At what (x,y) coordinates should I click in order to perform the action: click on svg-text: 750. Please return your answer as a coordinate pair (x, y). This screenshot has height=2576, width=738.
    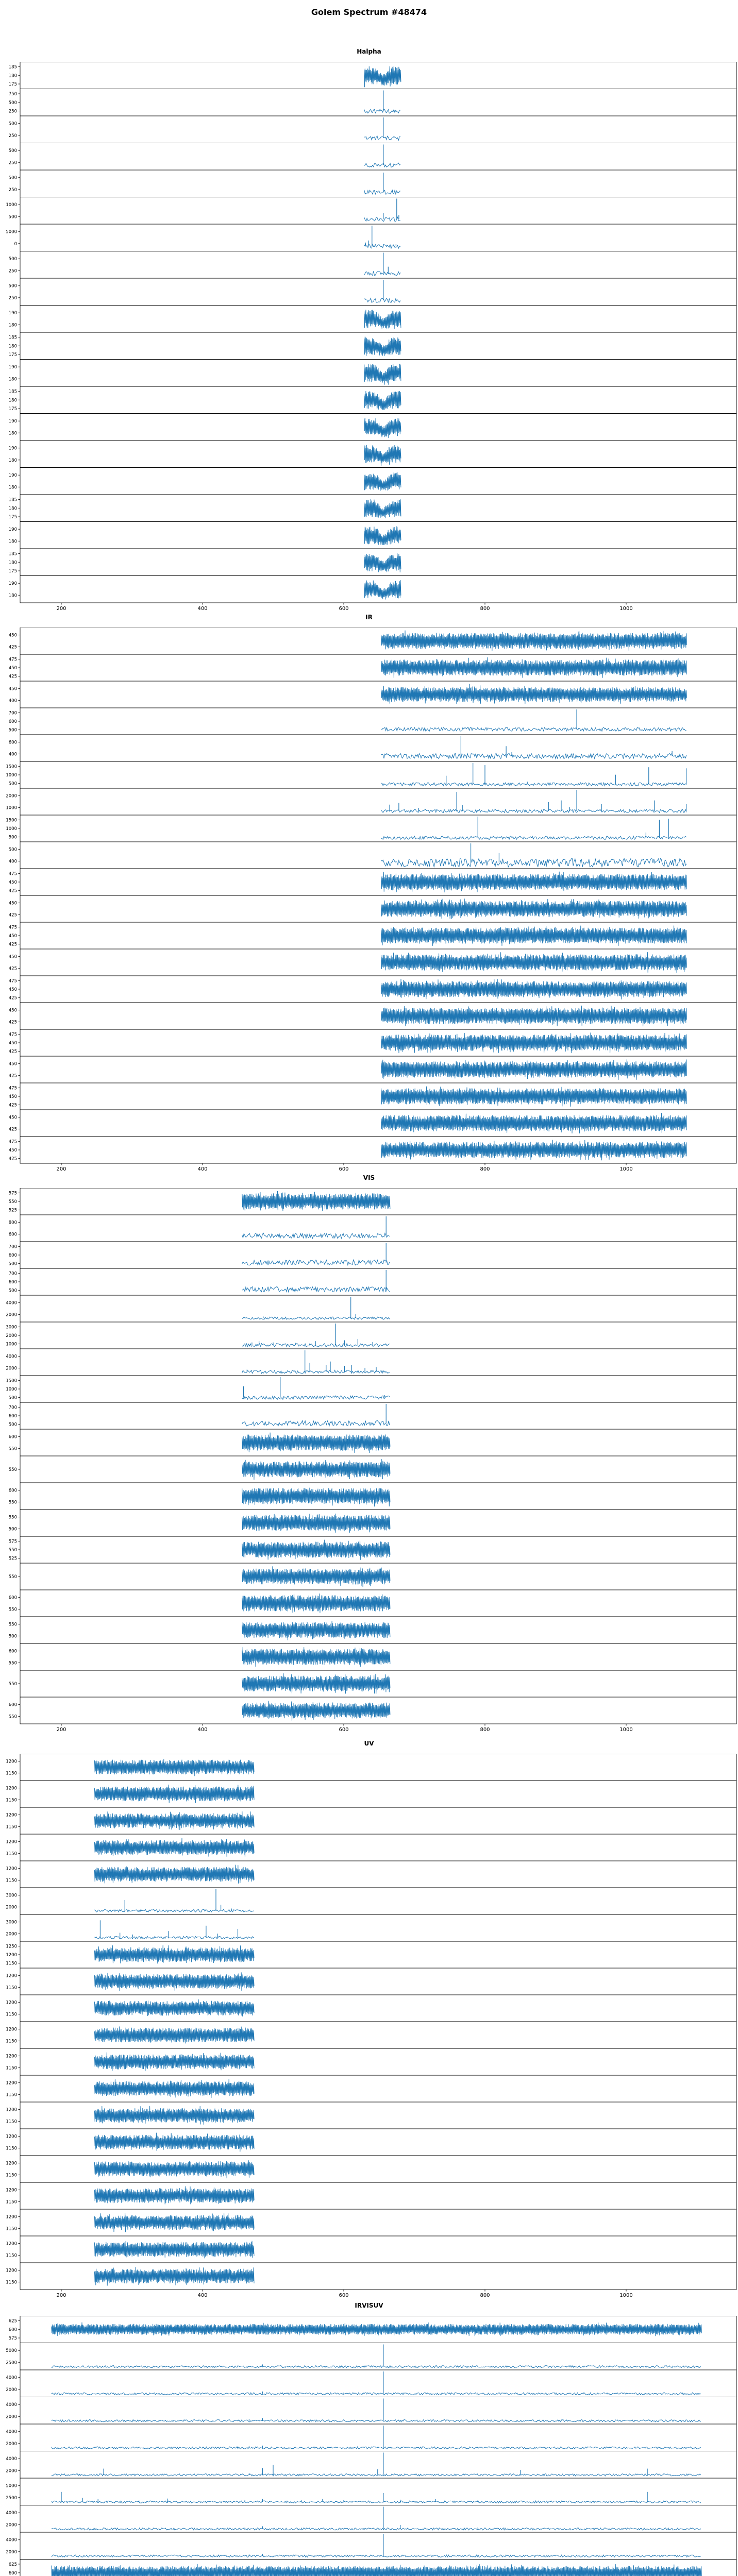
    Looking at the image, I should click on (13, 95).